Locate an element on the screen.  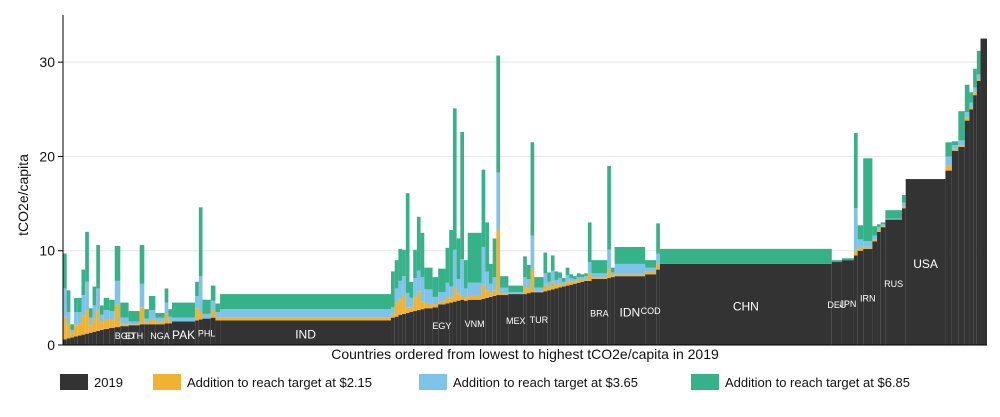
country-label: TUR is located at coordinates (539, 320).